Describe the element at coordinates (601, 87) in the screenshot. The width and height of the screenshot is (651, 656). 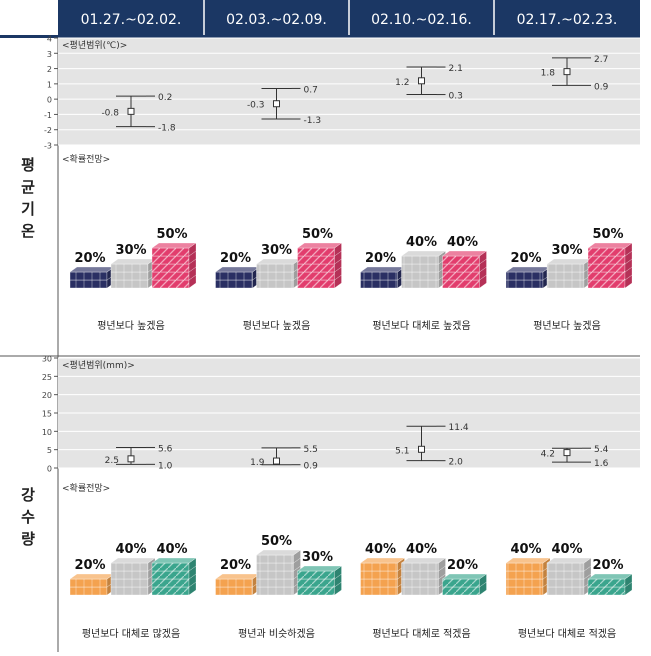
I see `temperature-range-low-label: 0.9` at that location.